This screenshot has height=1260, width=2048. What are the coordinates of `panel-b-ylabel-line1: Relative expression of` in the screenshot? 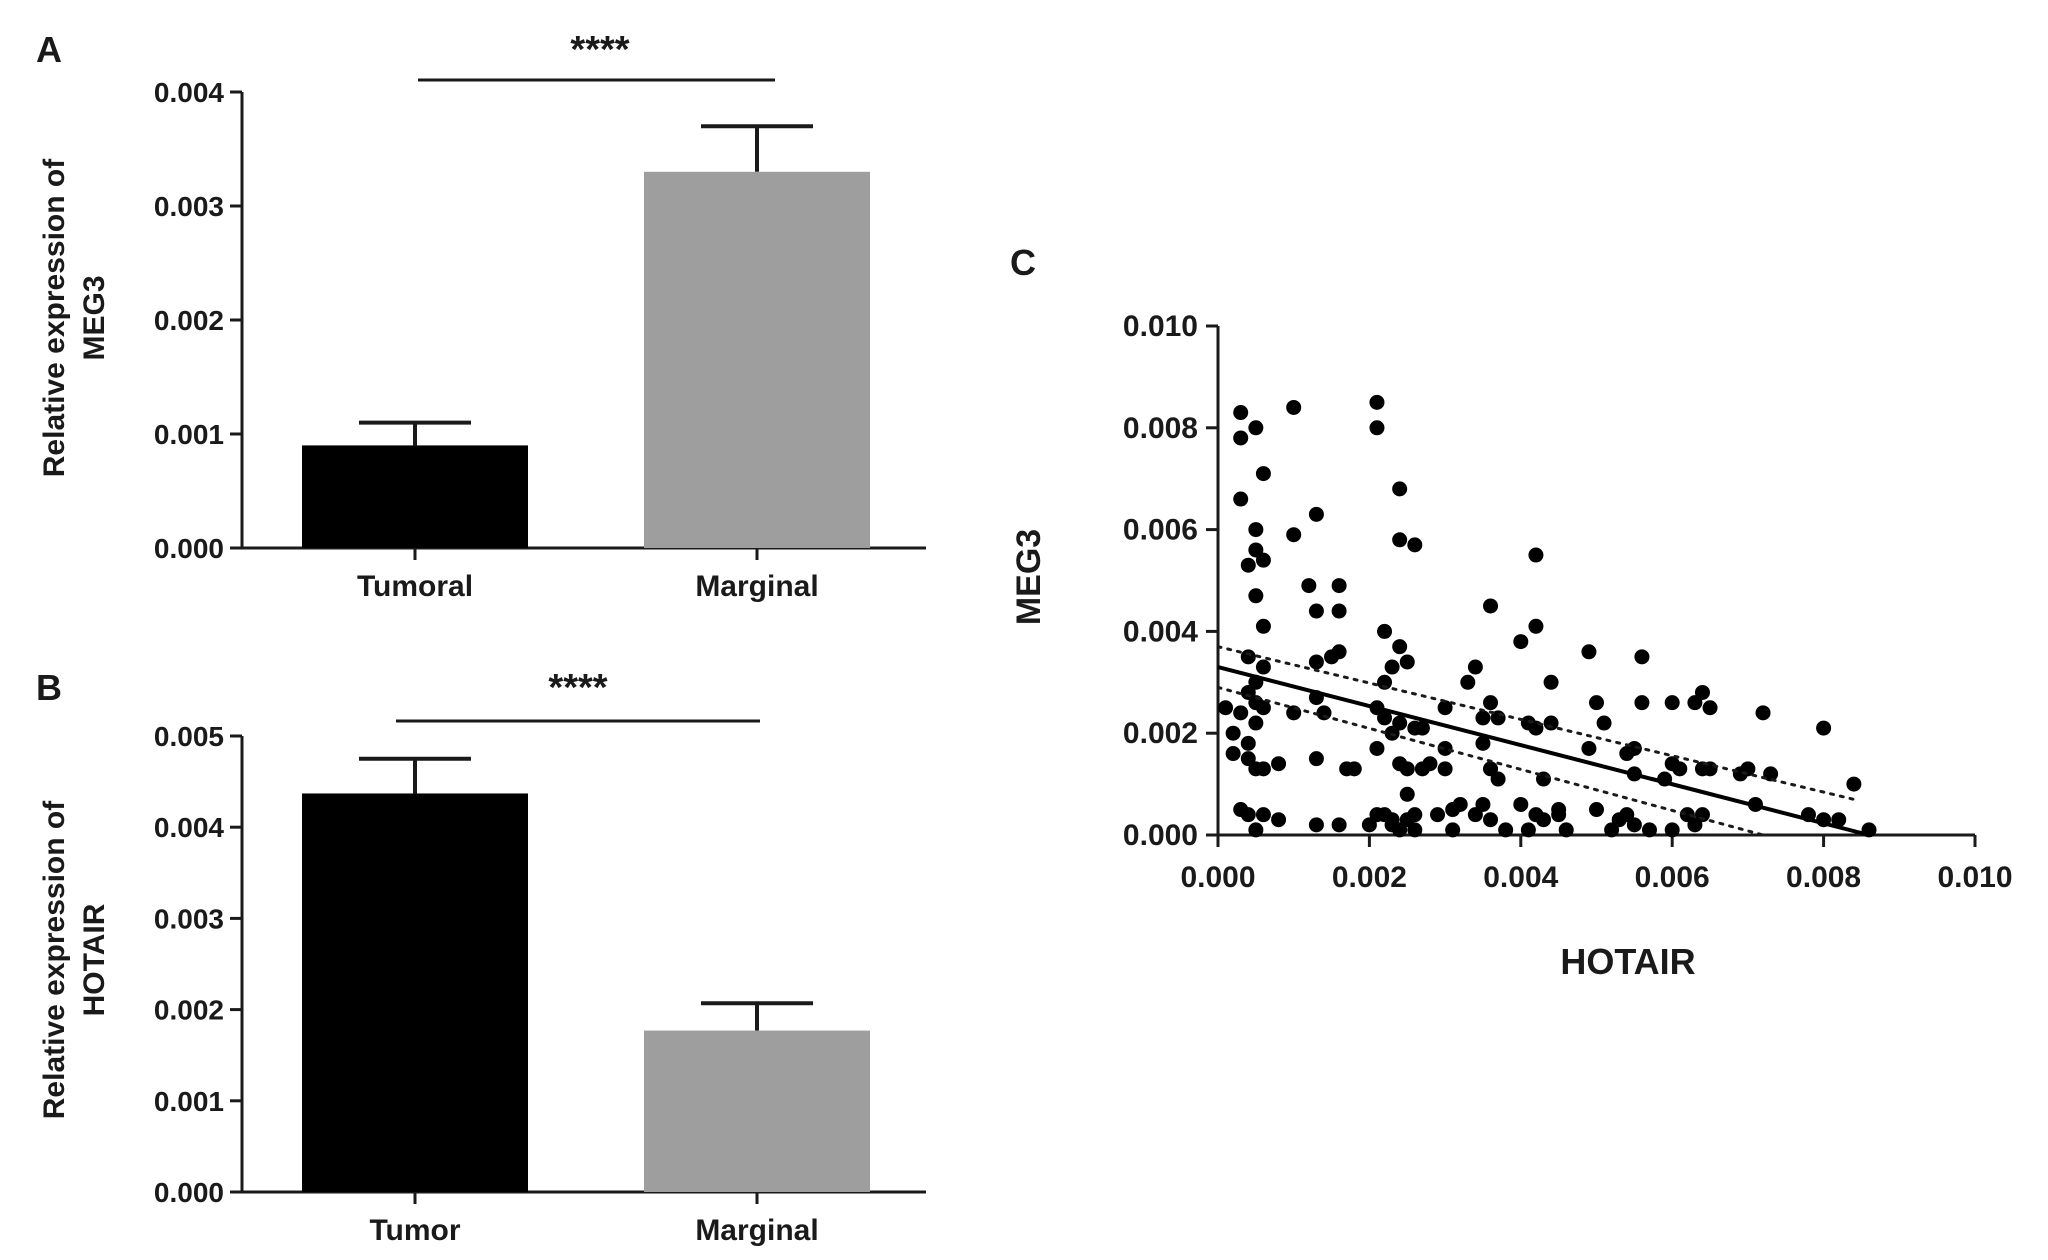 It's located at (54, 959).